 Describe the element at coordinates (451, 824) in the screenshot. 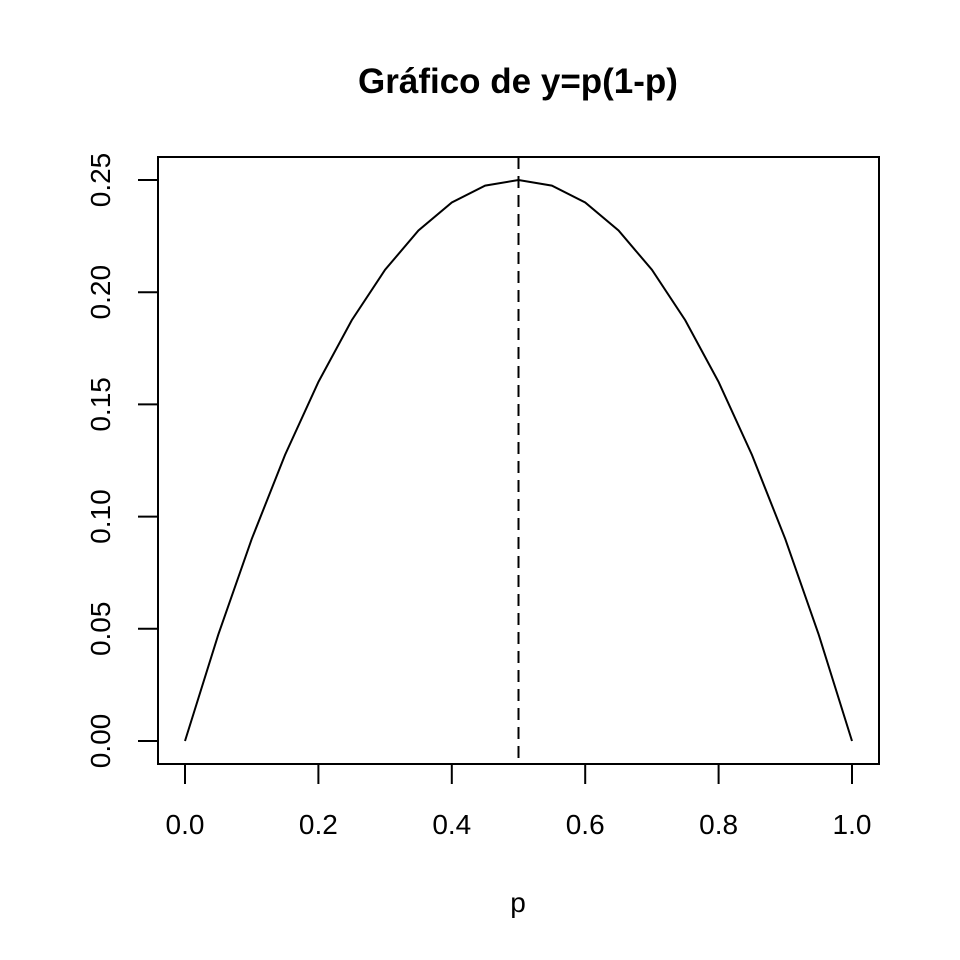

I see `x-tick-label: 0.4` at that location.